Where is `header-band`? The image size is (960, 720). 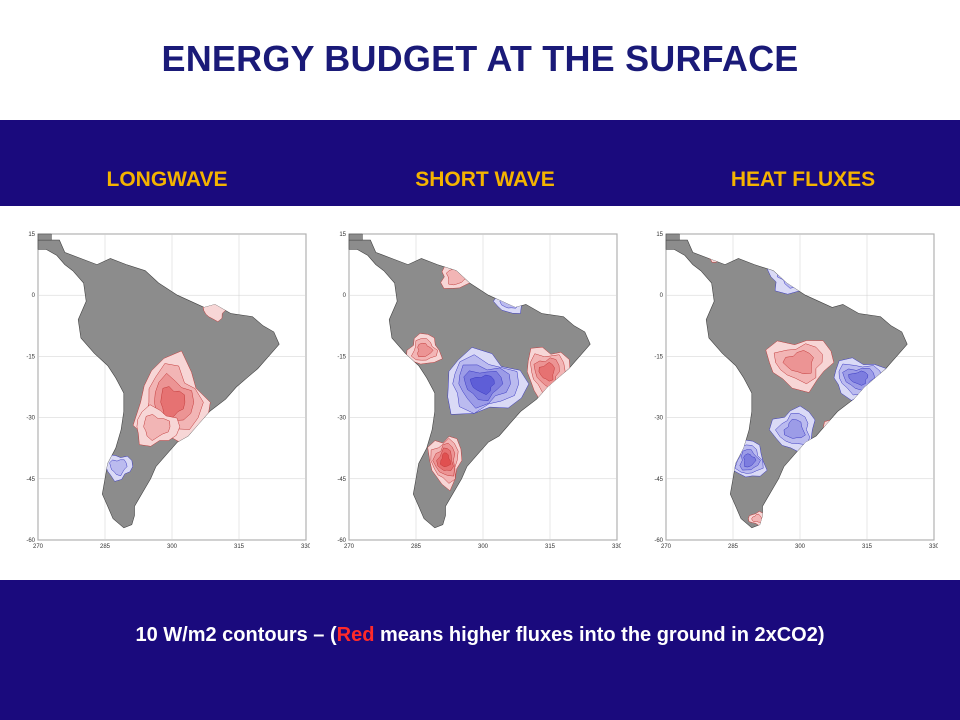
header-band is located at coordinates (480, 163).